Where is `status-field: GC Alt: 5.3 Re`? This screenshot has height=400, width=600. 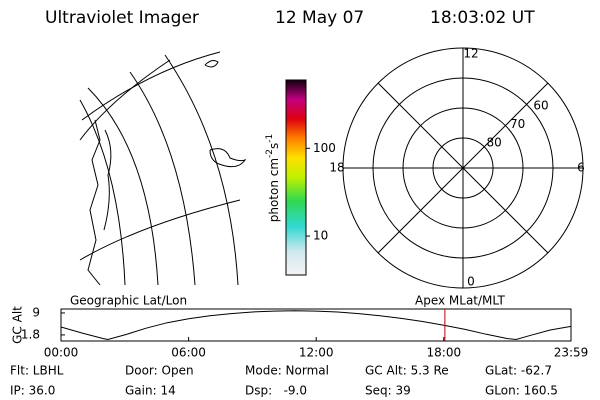
status-field: GC Alt: 5.3 Re is located at coordinates (407, 371).